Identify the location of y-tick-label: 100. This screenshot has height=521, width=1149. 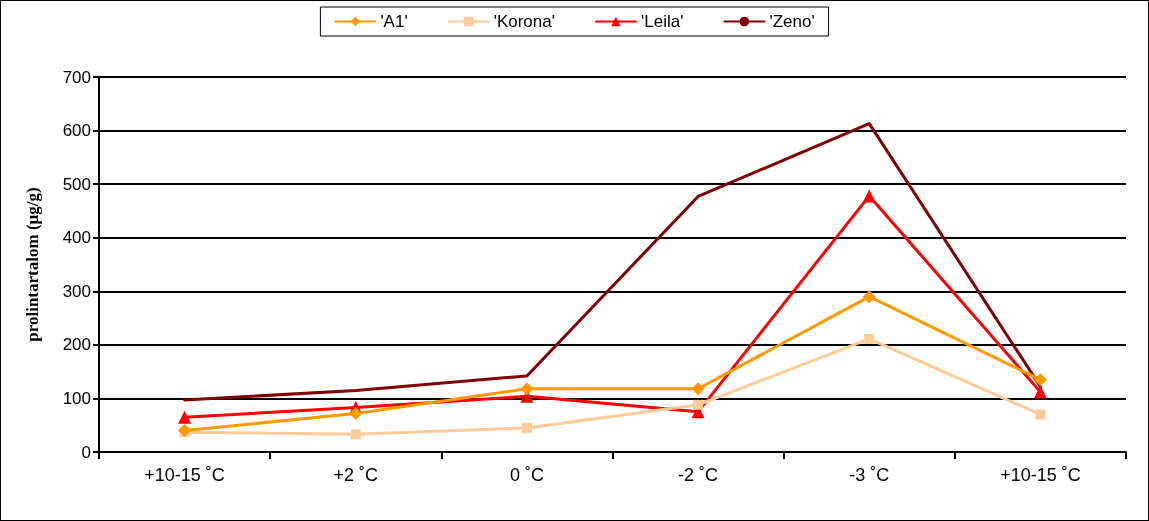
(76, 398).